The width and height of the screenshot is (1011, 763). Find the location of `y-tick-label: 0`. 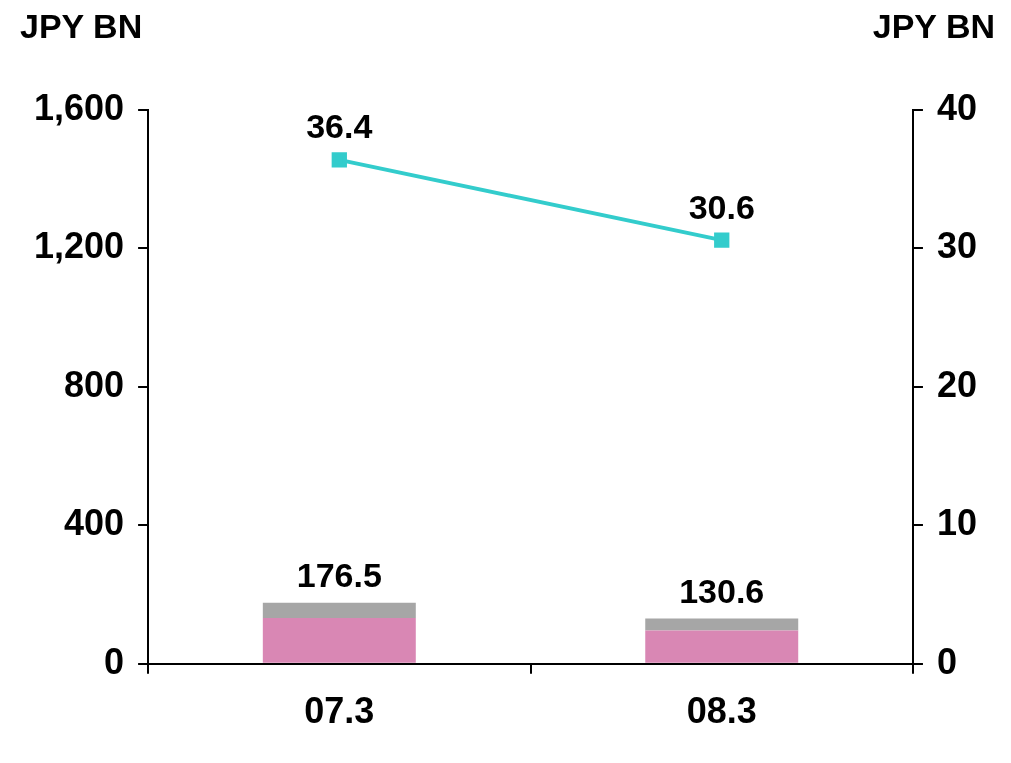

y-tick-label: 0 is located at coordinates (114, 661).